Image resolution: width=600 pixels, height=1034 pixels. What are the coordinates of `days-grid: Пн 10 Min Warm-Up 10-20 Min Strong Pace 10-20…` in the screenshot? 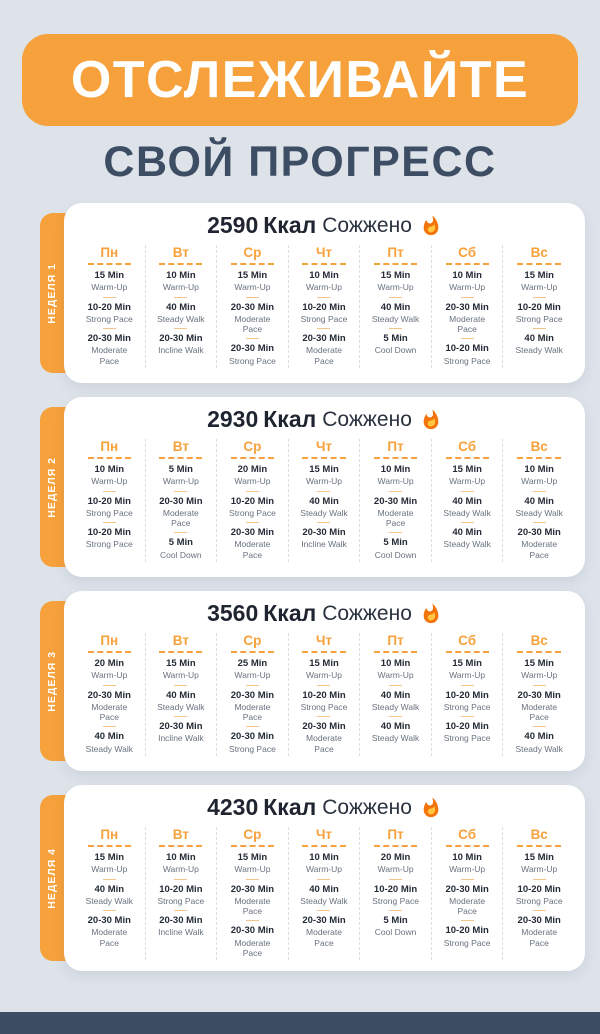 It's located at (324, 500).